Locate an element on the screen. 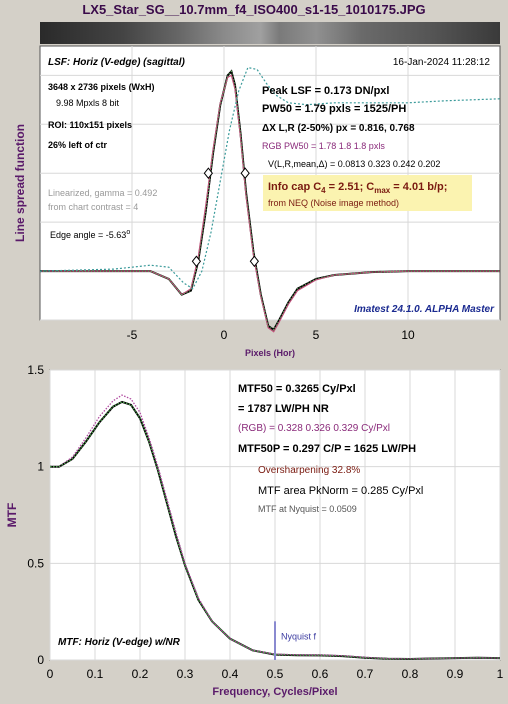 This screenshot has height=704, width=508. delta-x-value: ΔX L,R (2-50%) px = 0.816, 0.768 is located at coordinates (338, 128).